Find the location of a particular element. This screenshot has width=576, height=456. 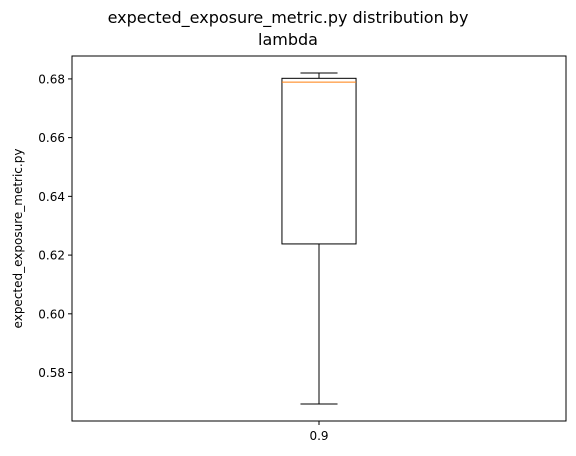

y-axis-label: expected_exposure_metric.py is located at coordinates (18, 239).